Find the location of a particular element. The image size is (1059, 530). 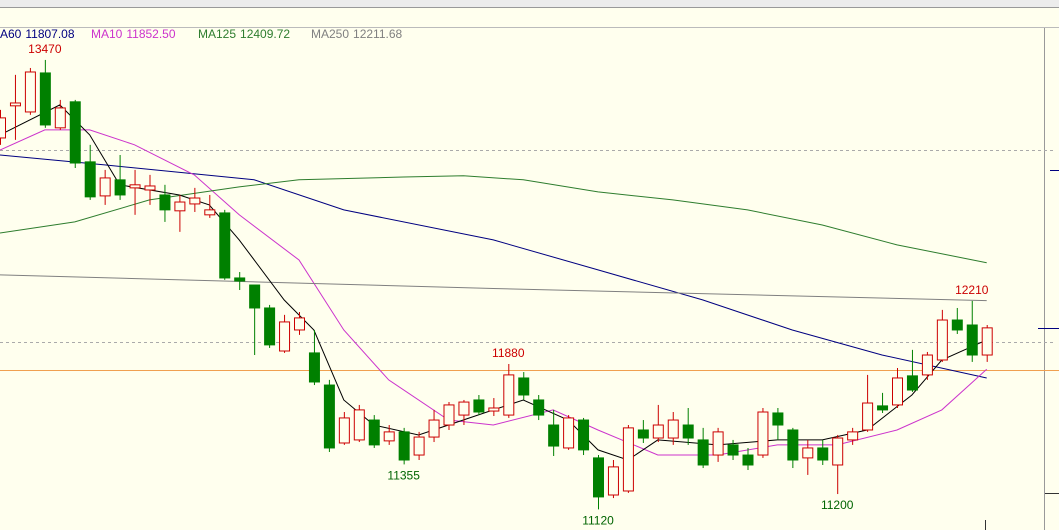

legend-value: 11852.50 is located at coordinates (150, 34).